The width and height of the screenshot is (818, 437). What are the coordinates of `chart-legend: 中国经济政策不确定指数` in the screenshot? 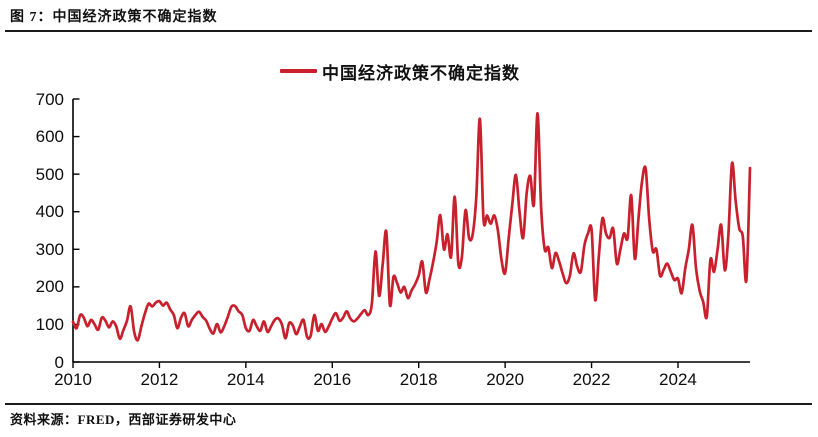 It's located at (400, 71).